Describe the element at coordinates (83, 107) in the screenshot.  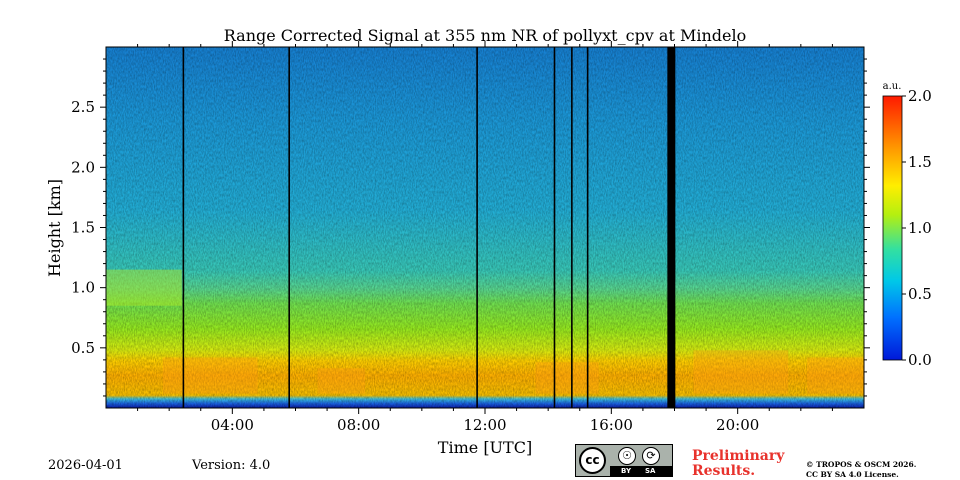
I see `y-tick-label: 2.5` at that location.